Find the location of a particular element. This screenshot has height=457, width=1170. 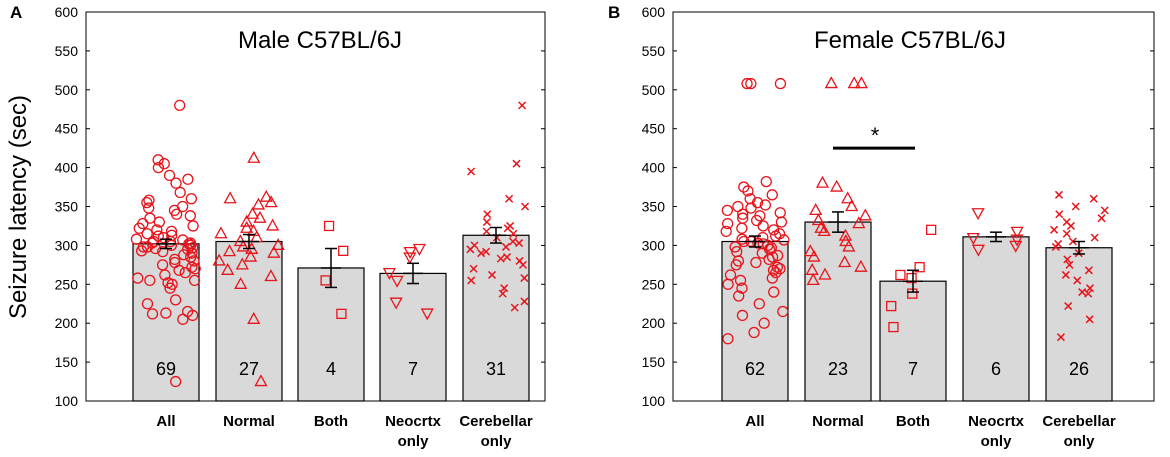

panel-label: B is located at coordinates (614, 12).